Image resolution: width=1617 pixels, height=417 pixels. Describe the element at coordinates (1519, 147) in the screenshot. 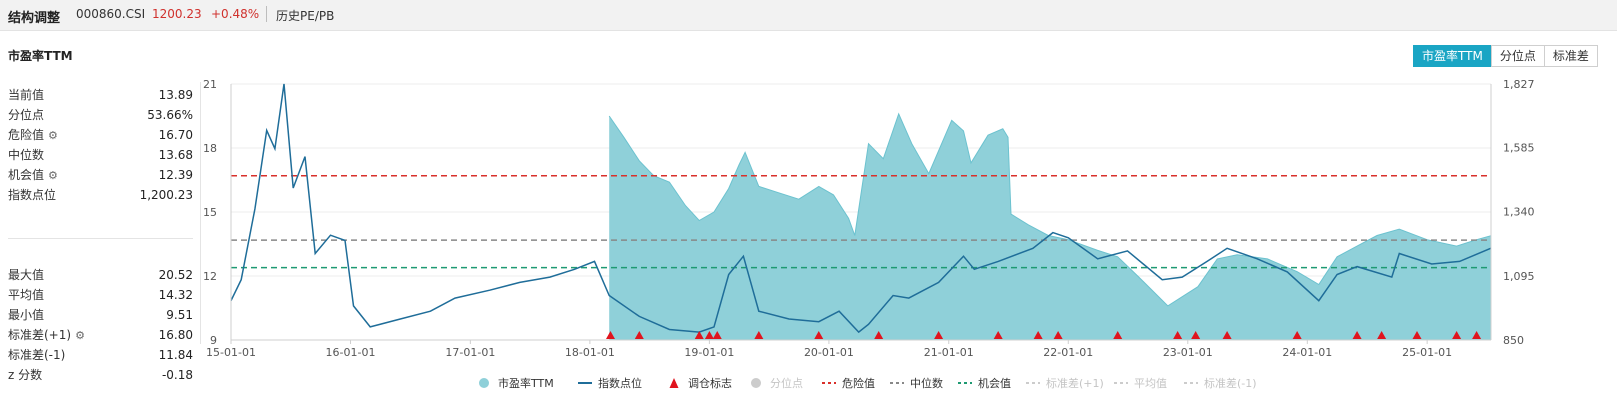

I see `right-tick-label: 1,585` at that location.